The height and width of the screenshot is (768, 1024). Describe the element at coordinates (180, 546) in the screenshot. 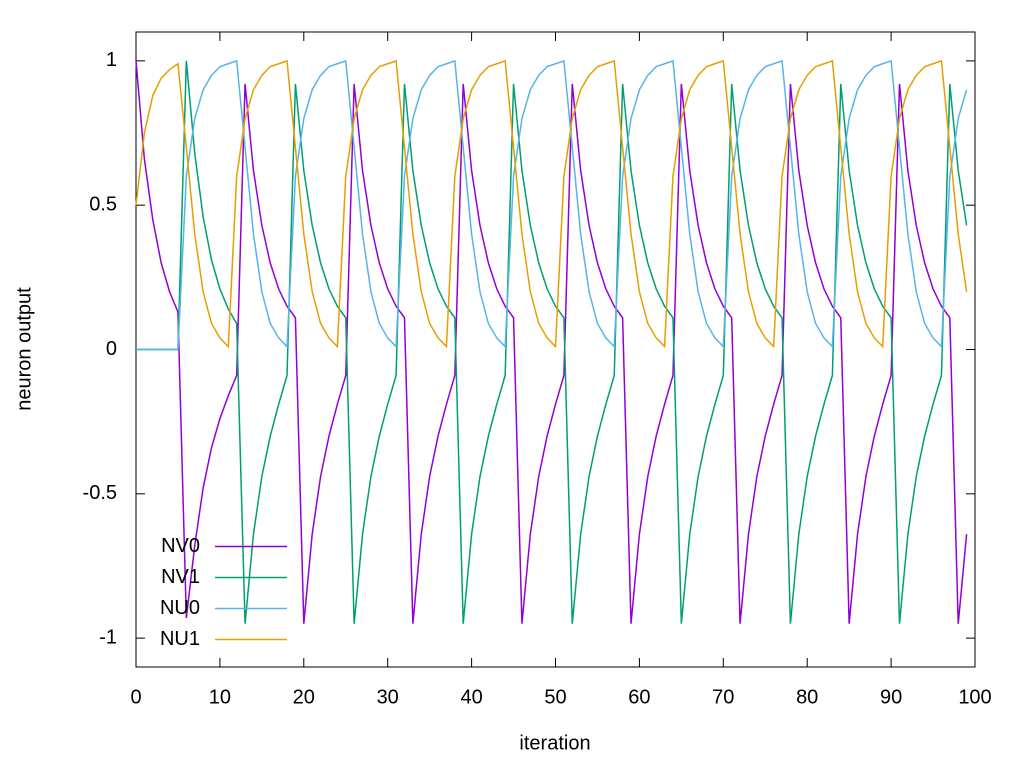

I see `legend-label: NV0` at that location.